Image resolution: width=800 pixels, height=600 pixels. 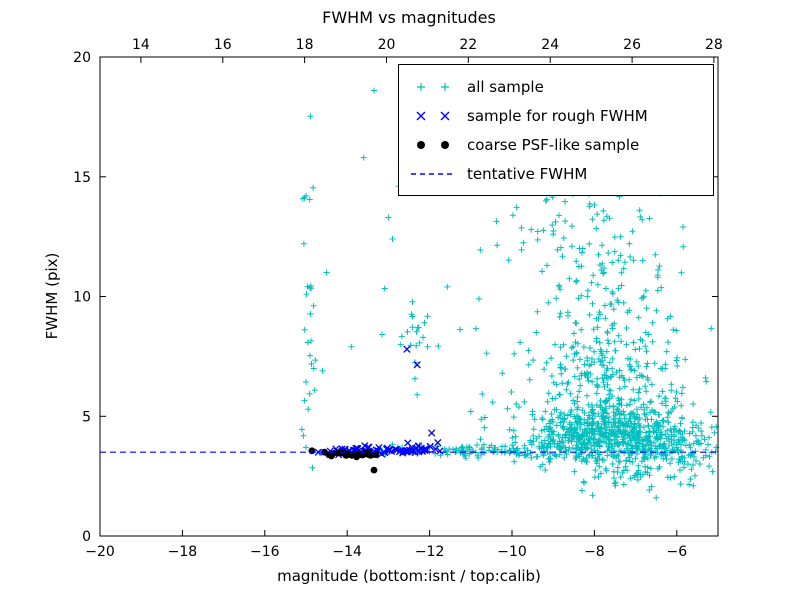 I want to click on x-bottom-tick-label: −6, so click(x=676, y=552).